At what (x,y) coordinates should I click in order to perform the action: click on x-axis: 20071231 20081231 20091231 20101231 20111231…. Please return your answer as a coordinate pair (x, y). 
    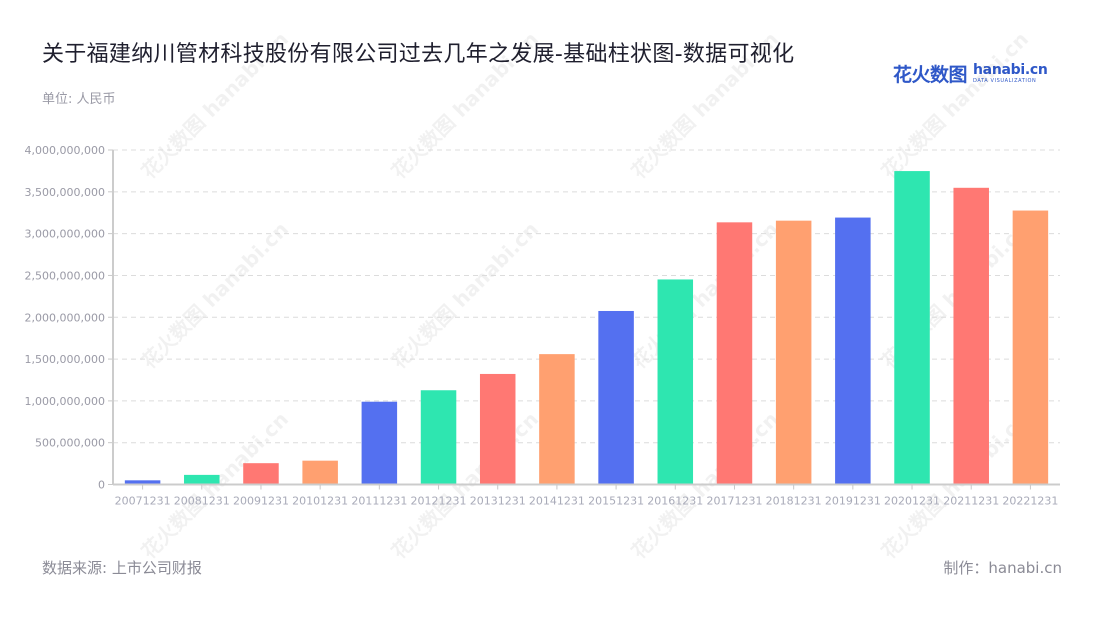
    Looking at the image, I should click on (586, 495).